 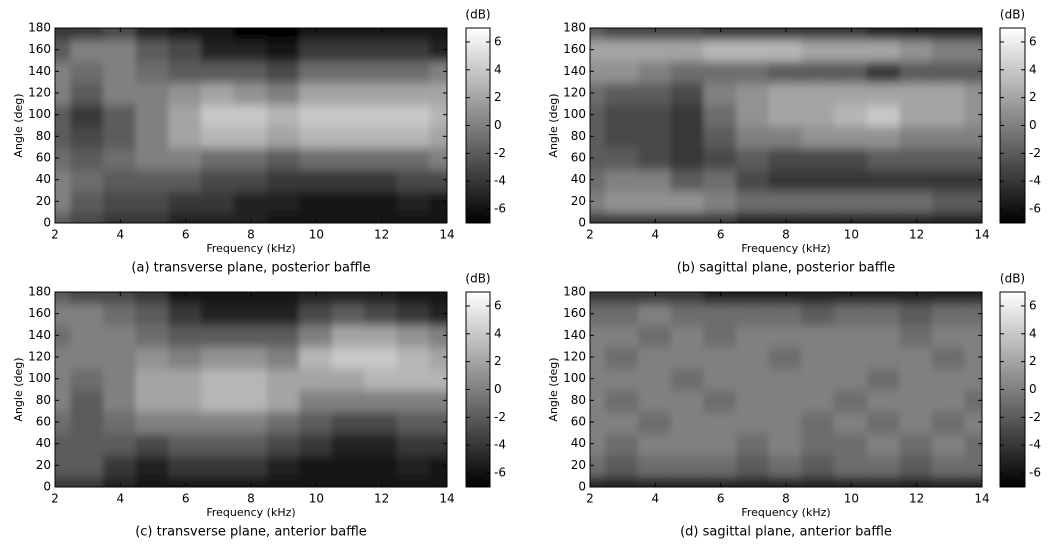 I want to click on x-tick-label: 6, so click(x=721, y=235).